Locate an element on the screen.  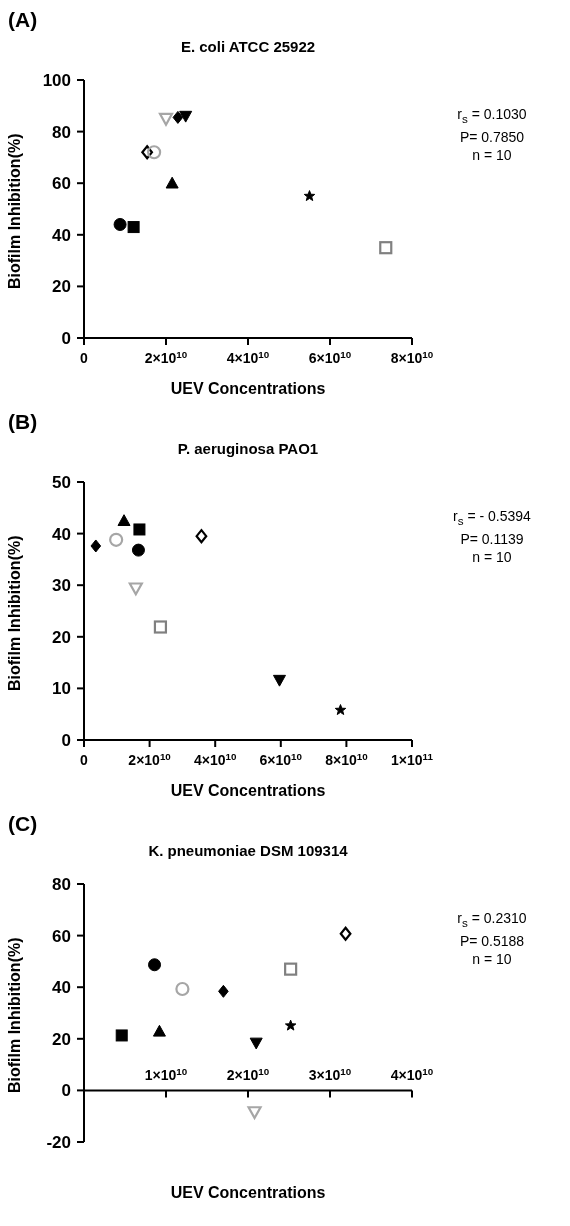
text: (A) is located at coordinates (23, 20).